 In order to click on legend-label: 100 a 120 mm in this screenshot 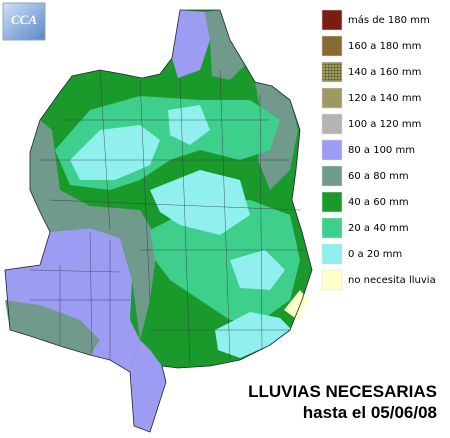, I will do `click(384, 124)`.